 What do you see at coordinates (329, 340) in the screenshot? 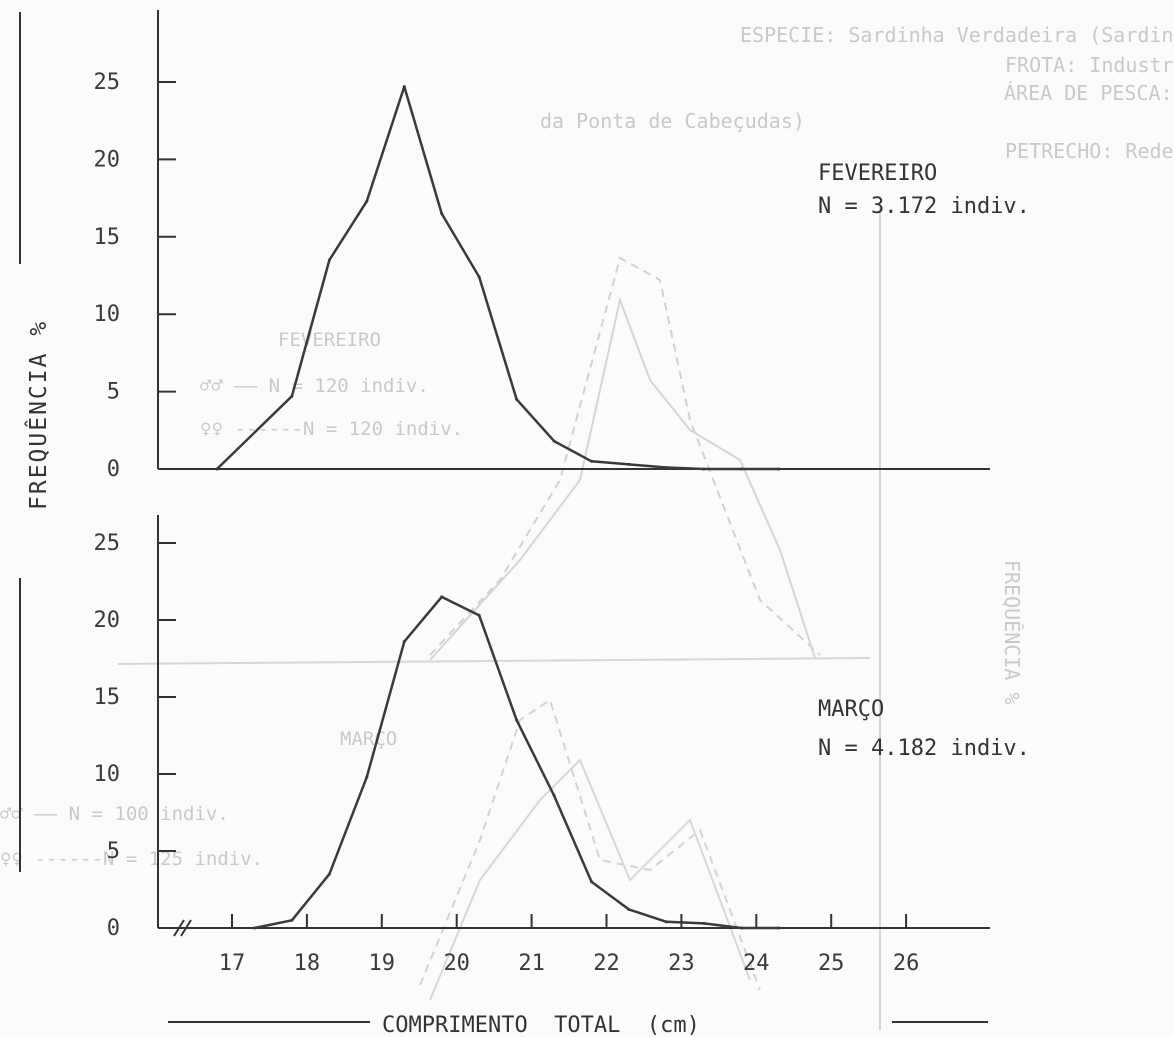
I see `ghost-legend-title: FEVEREIRO` at bounding box center [329, 340].